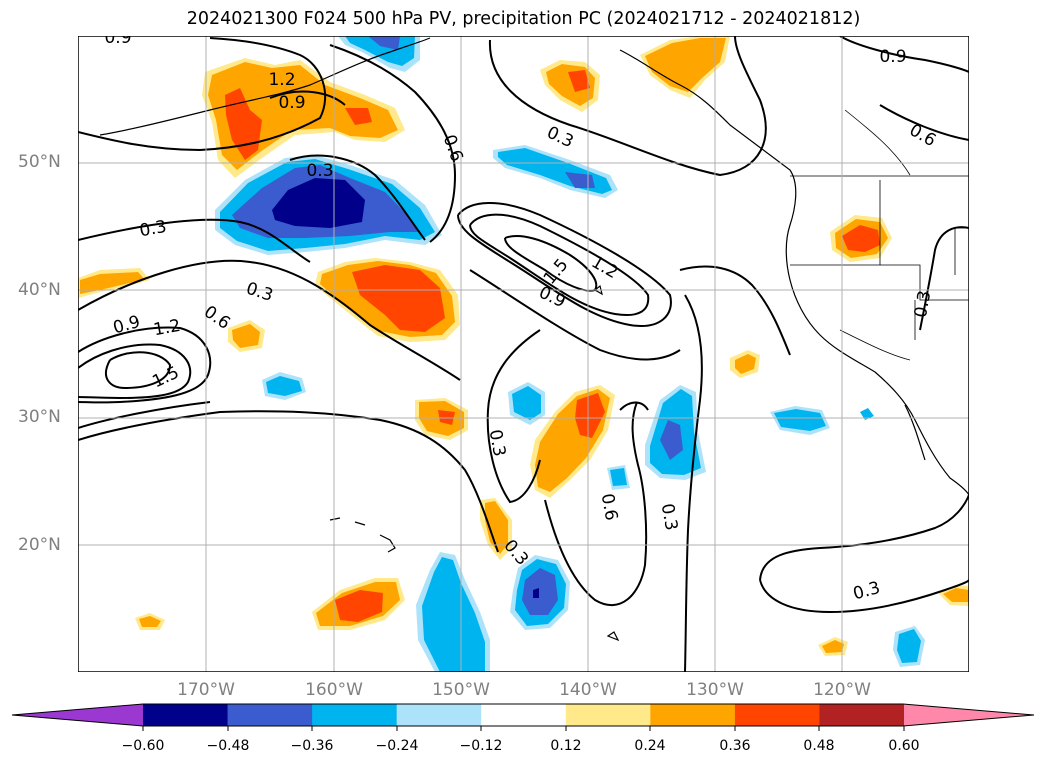  Describe the element at coordinates (609, 507) in the screenshot. I see `contour-label: 0.6` at that location.